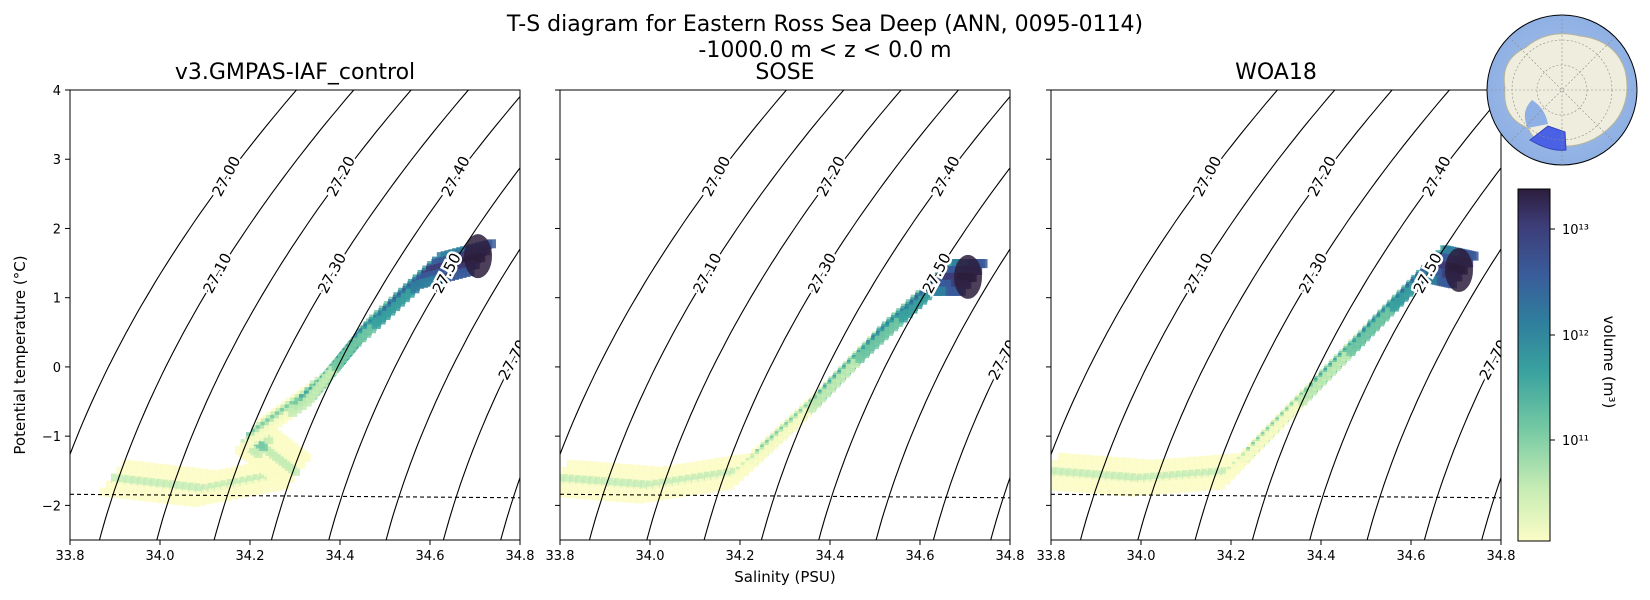 The width and height of the screenshot is (1650, 600). Describe the element at coordinates (707, 273) in the screenshot. I see `isopycnal-label: 27.10` at that location.